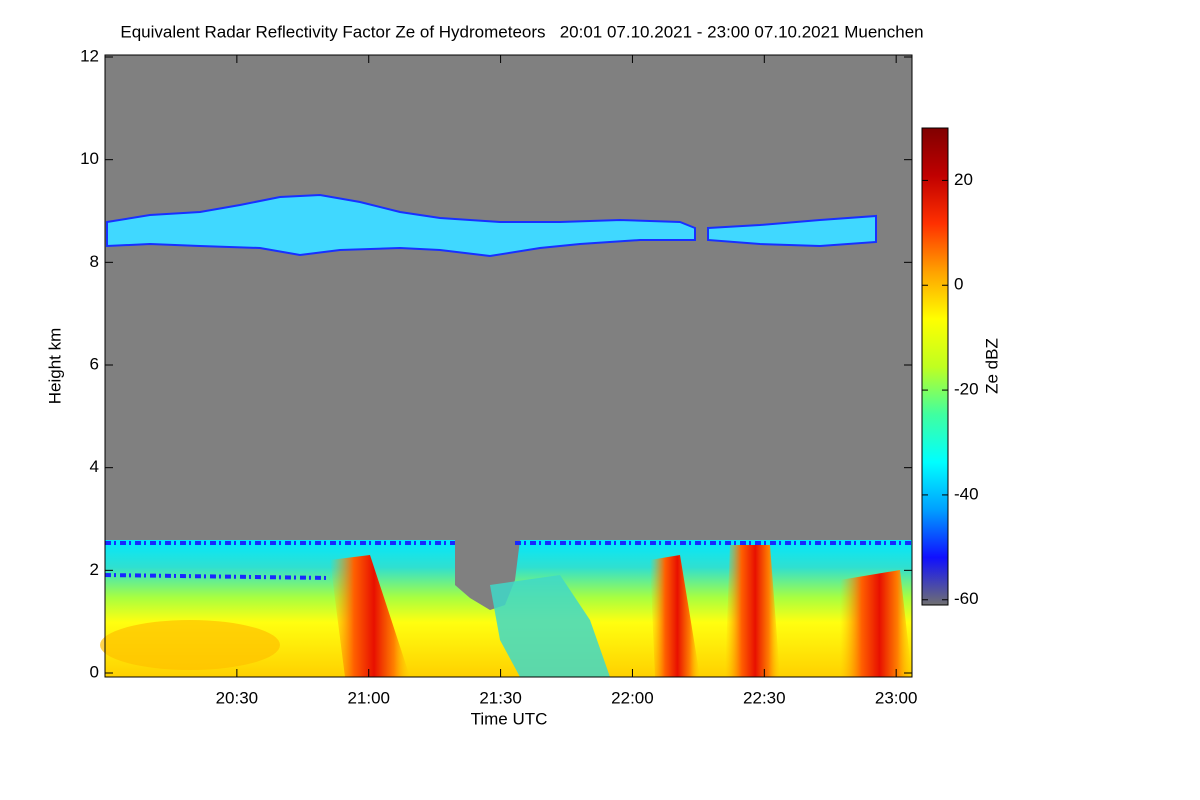 This screenshot has width=1200, height=800. I want to click on y-tick-label: 6, so click(94, 363).